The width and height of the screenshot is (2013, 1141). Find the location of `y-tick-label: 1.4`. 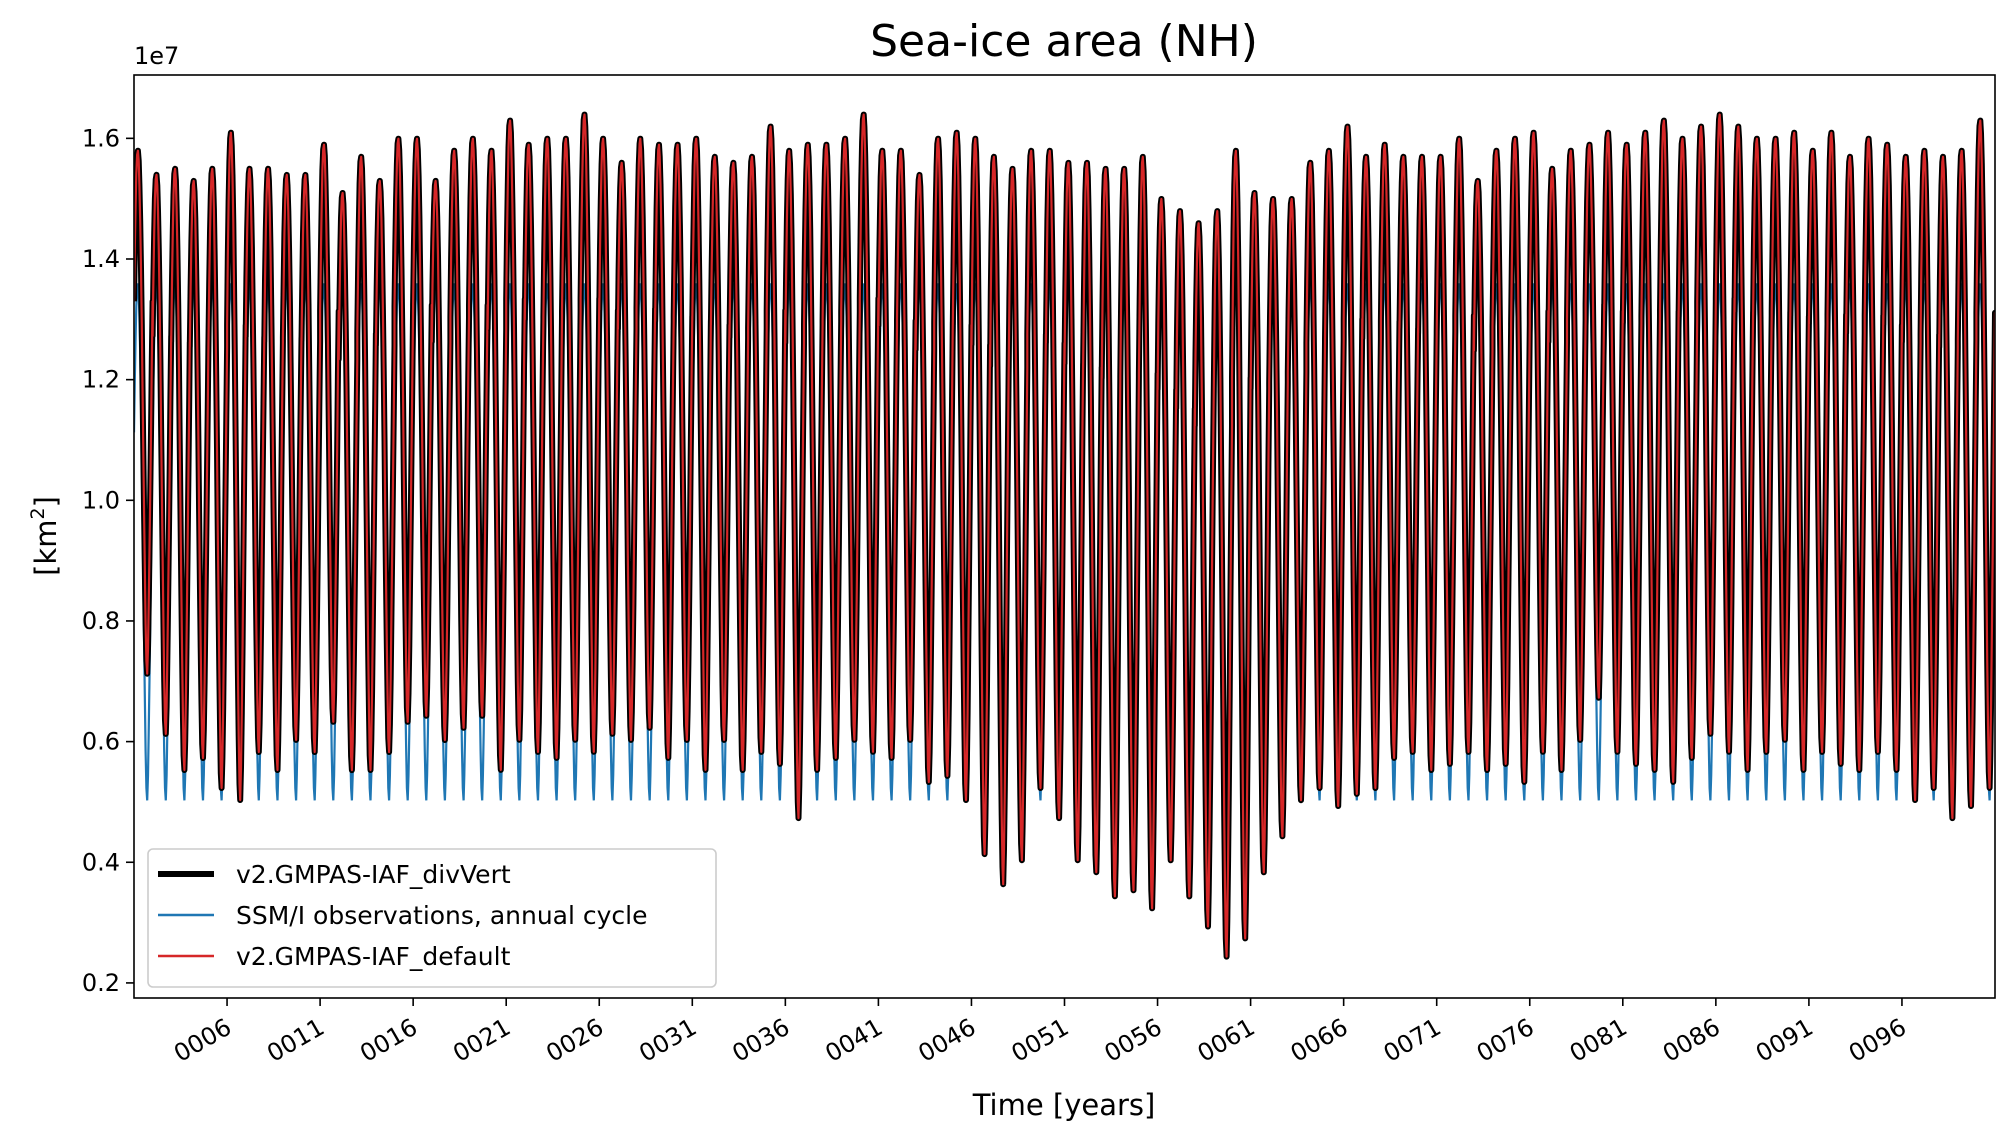

y-tick-label: 1.4 is located at coordinates (101, 259).